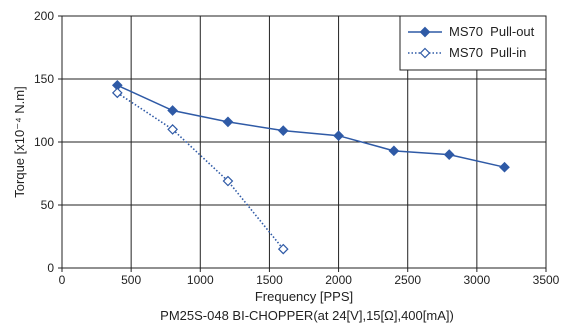  Describe the element at coordinates (44, 16) in the screenshot. I see `y-tick-label: 200` at that location.